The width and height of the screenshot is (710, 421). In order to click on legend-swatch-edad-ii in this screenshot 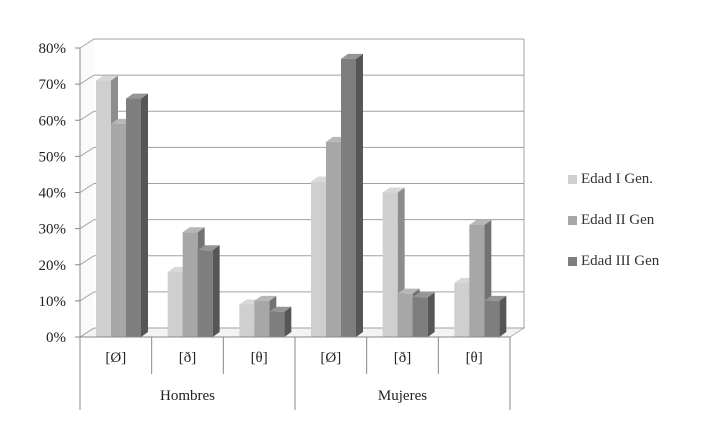, I will do `click(572, 220)`.